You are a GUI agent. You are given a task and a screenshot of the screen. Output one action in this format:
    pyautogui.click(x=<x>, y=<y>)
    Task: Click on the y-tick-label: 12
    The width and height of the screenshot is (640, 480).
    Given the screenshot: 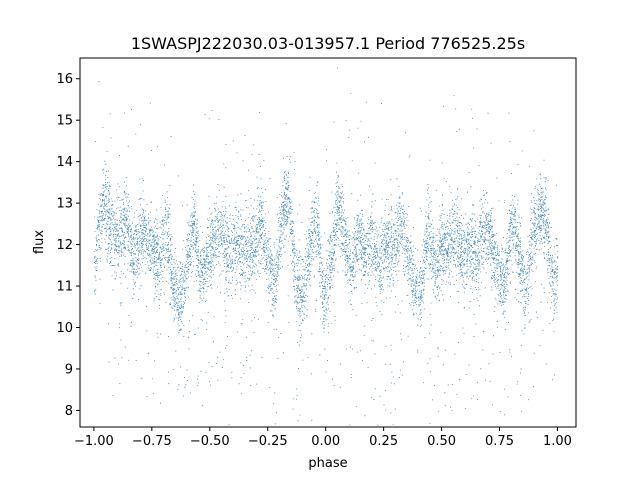 What is the action you would take?
    pyautogui.click(x=64, y=245)
    